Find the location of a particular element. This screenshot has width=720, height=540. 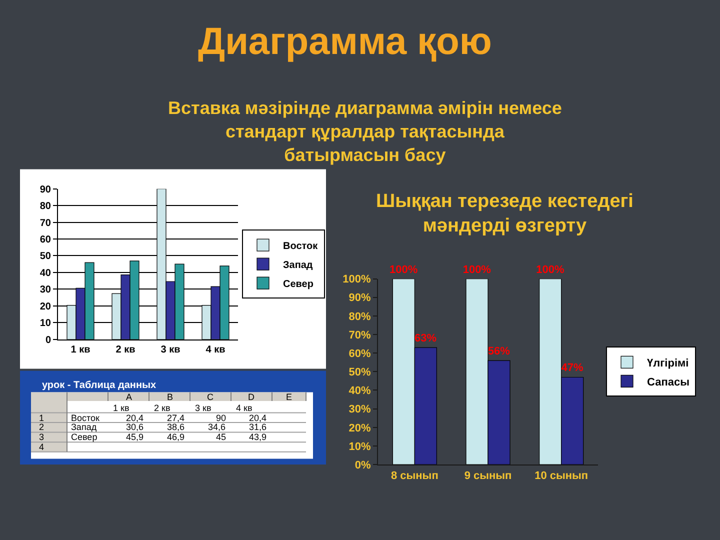

text: B is located at coordinates (170, 397).